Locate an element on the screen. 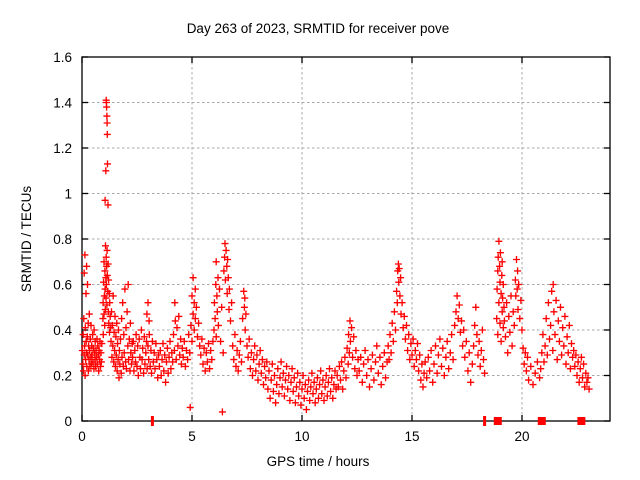 The image size is (640, 480). y-tick-label: 1 is located at coordinates (68, 194).